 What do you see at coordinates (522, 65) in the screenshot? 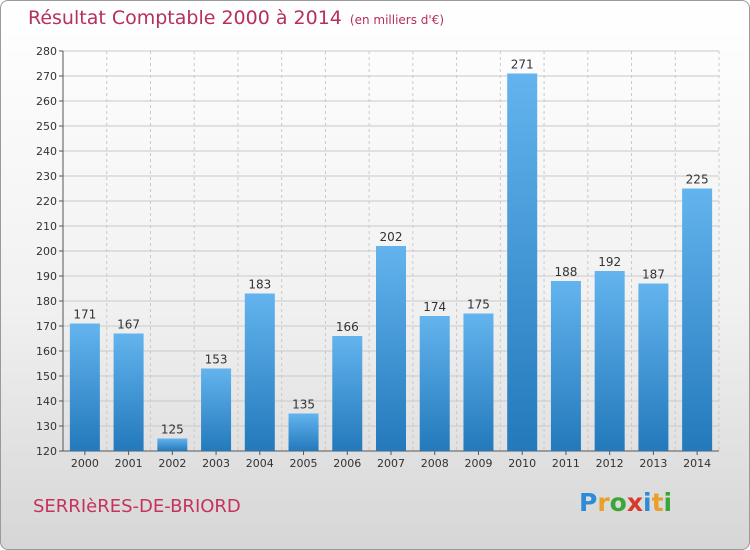
I see `data-label-2010: 271` at bounding box center [522, 65].